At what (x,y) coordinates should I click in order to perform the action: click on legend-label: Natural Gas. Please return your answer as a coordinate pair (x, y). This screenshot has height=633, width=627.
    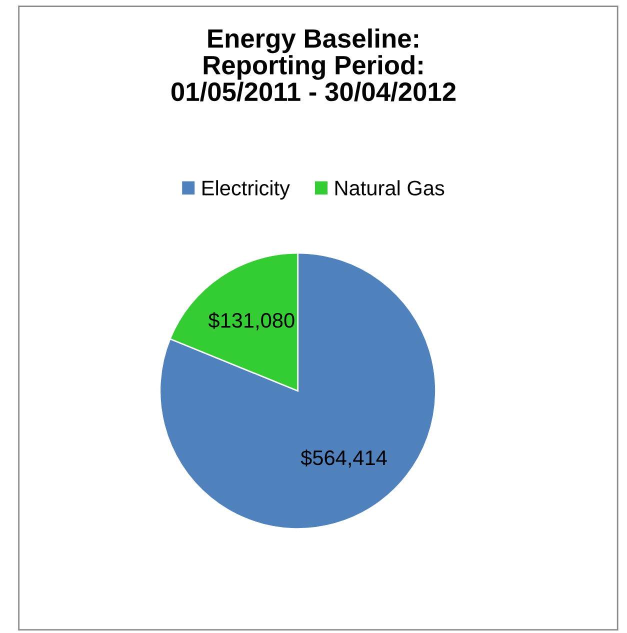
    Looking at the image, I should click on (389, 188).